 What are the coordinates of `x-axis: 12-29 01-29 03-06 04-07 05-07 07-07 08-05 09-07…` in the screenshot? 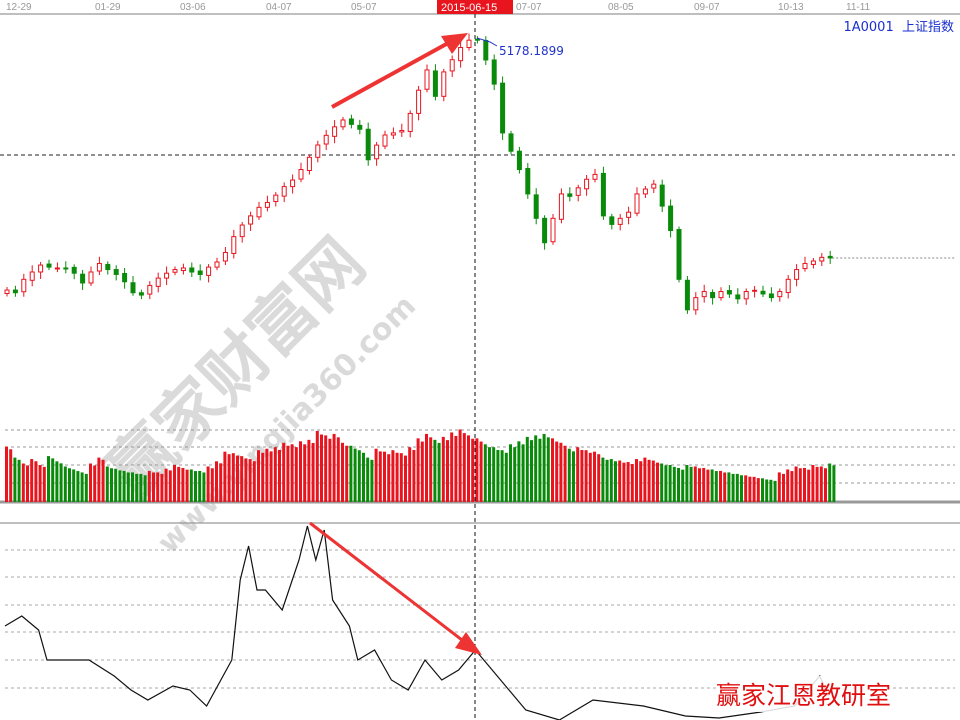 It's located at (438, 7).